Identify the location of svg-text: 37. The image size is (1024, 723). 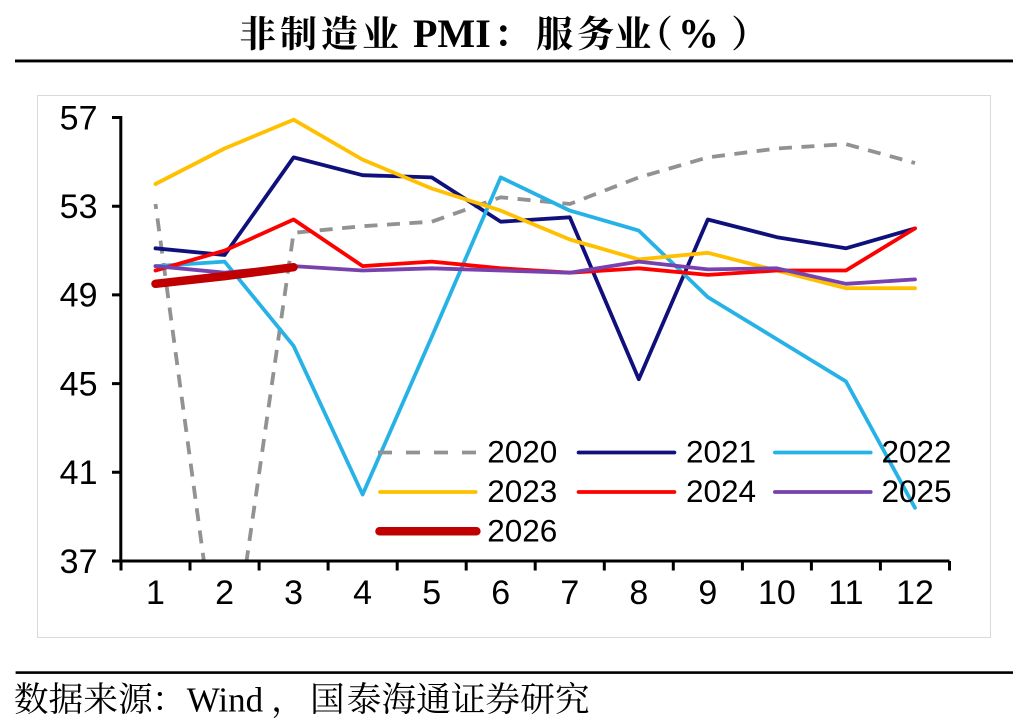
(79, 562).